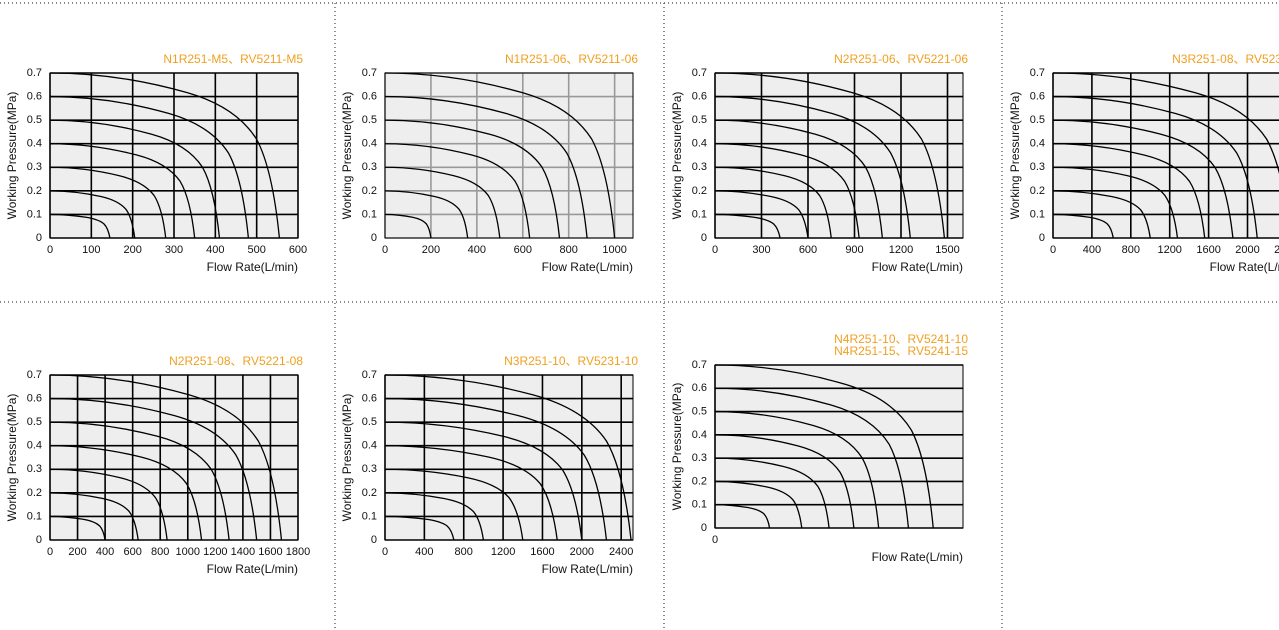  I want to click on x-tick-label: 1600, so click(542, 552).